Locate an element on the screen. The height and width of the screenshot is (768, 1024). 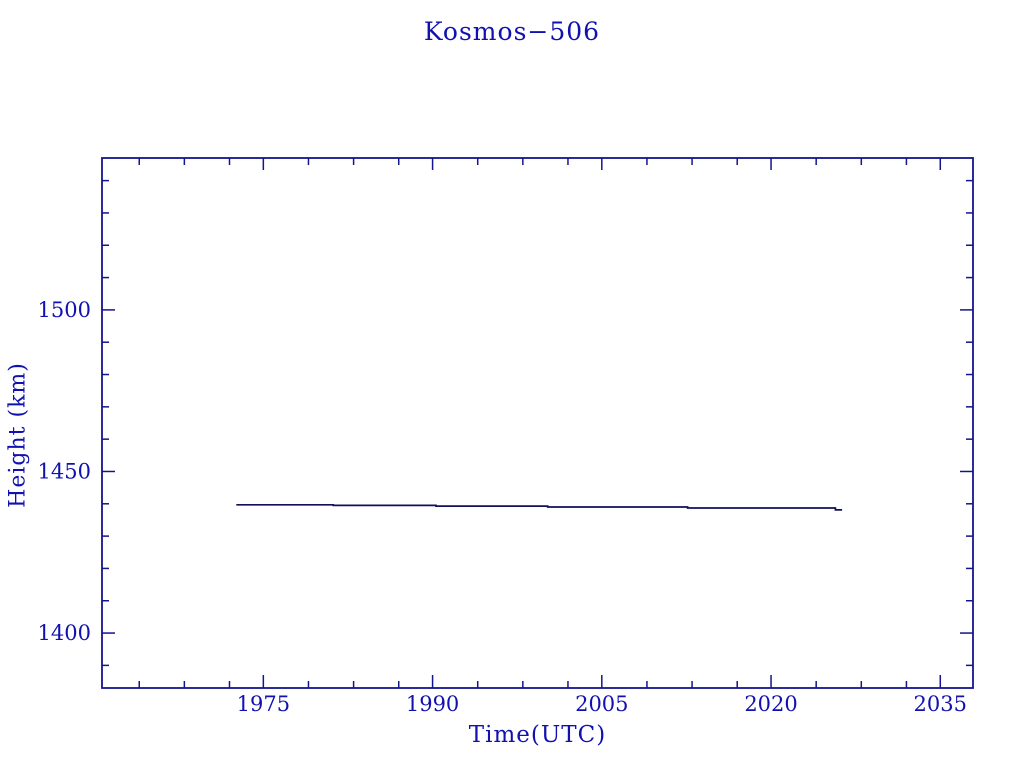
data-line-orbit-height is located at coordinates (539, 507).